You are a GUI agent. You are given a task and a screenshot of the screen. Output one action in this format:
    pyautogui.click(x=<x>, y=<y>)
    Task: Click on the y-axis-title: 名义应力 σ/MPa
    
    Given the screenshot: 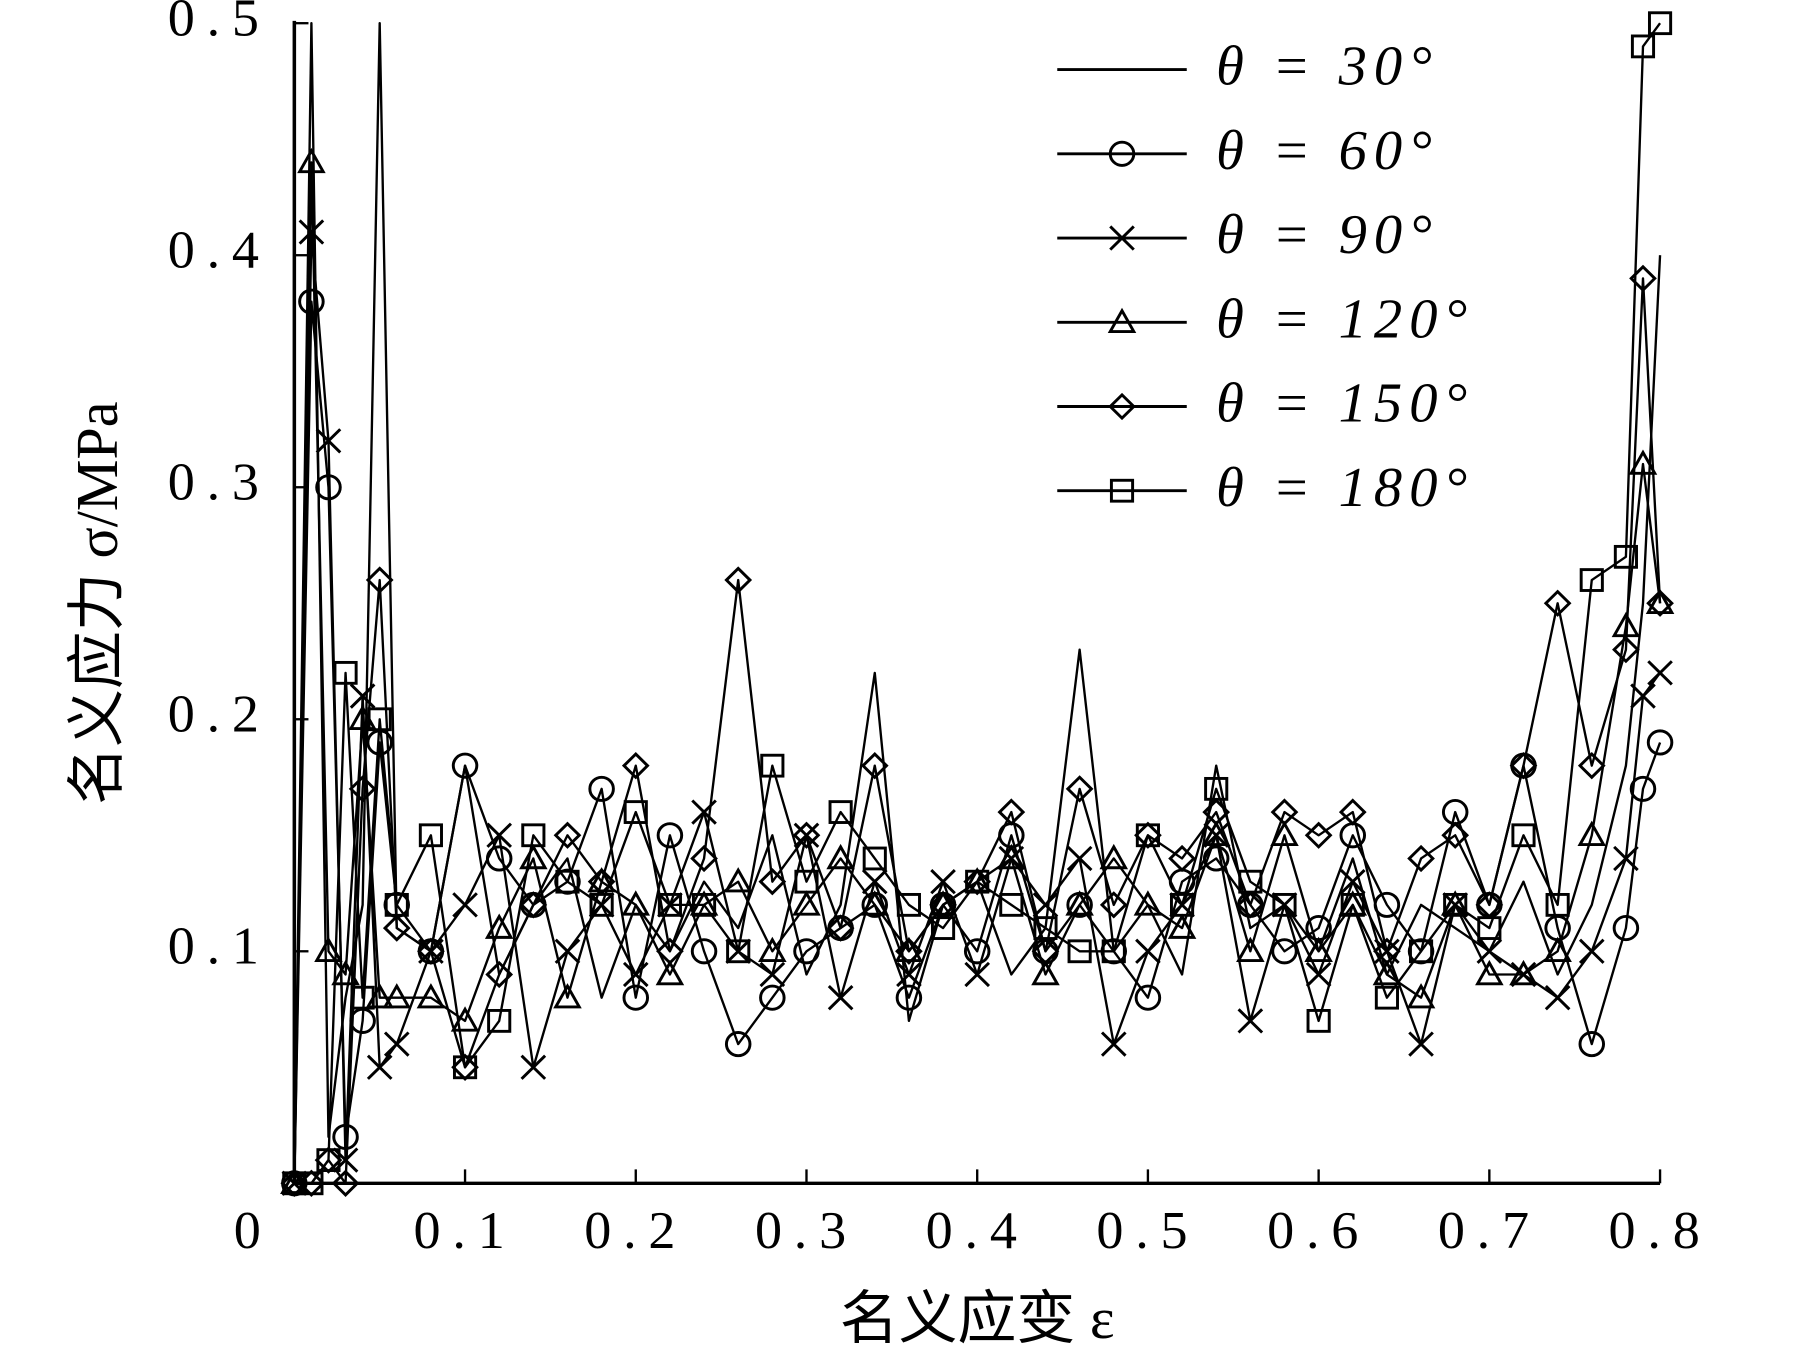 What is the action you would take?
    pyautogui.click(x=97, y=602)
    